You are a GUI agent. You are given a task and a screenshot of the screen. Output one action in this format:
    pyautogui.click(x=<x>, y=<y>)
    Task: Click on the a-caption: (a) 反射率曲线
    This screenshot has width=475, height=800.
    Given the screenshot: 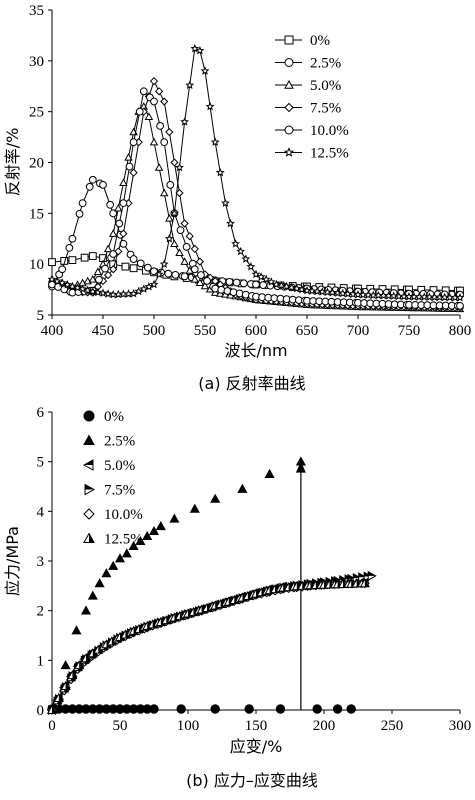 What is the action you would take?
    pyautogui.click(x=251, y=383)
    